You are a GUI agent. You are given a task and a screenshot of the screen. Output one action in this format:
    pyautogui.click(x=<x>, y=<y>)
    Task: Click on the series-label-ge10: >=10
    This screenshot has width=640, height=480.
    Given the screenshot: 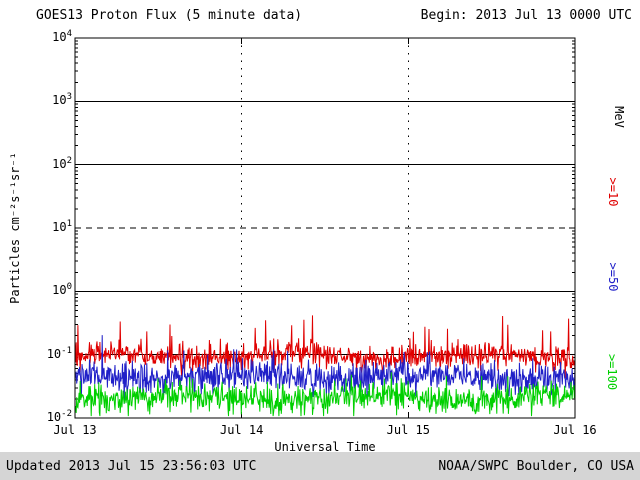 What is the action you would take?
    pyautogui.click(x=613, y=192)
    